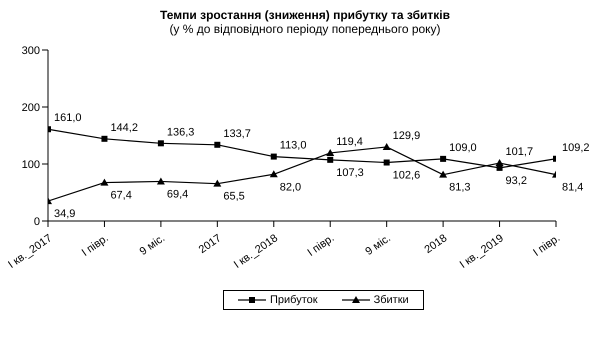 The height and width of the screenshot is (338, 610). I want to click on data-label: 136,3, so click(180, 132).